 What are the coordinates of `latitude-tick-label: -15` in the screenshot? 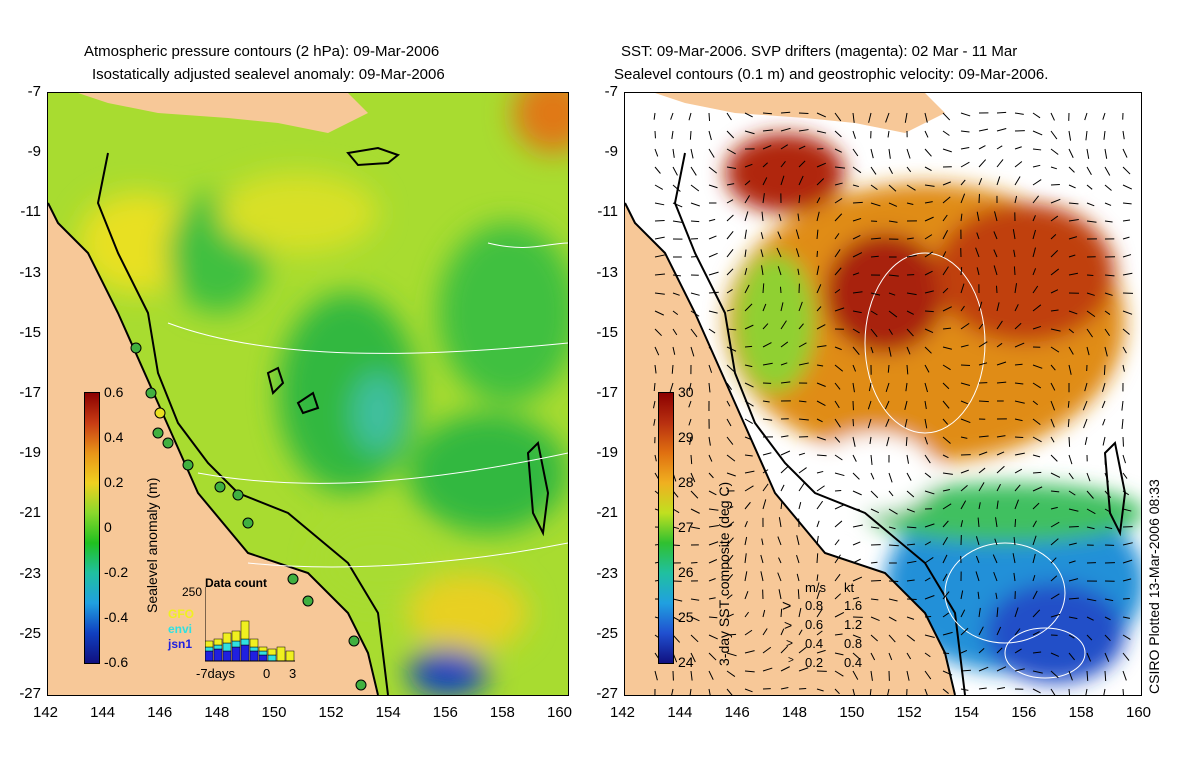 It's located at (30, 332).